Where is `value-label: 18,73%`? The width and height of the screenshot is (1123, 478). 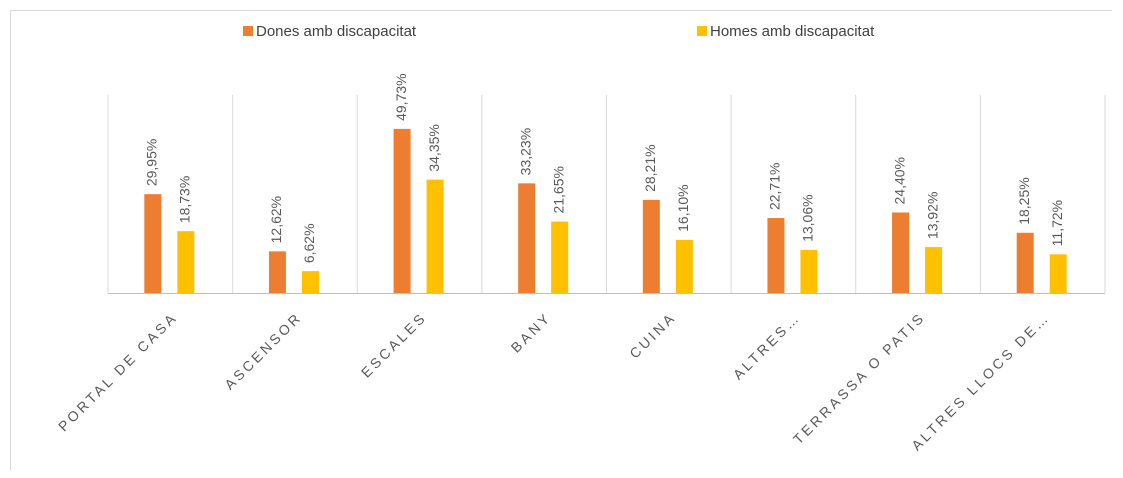
value-label: 18,73% is located at coordinates (185, 199).